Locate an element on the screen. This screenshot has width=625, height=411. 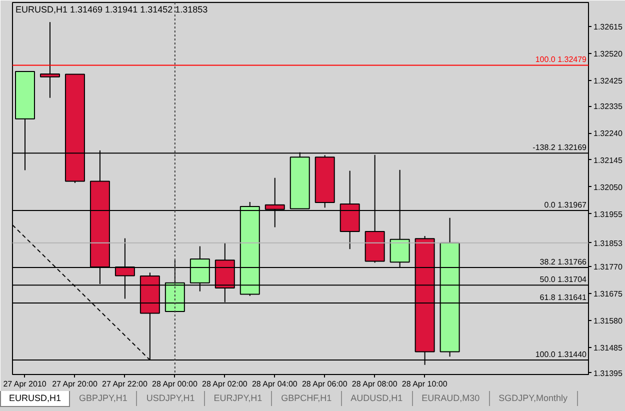
y-tick-label: 1.31675 is located at coordinates (608, 293).